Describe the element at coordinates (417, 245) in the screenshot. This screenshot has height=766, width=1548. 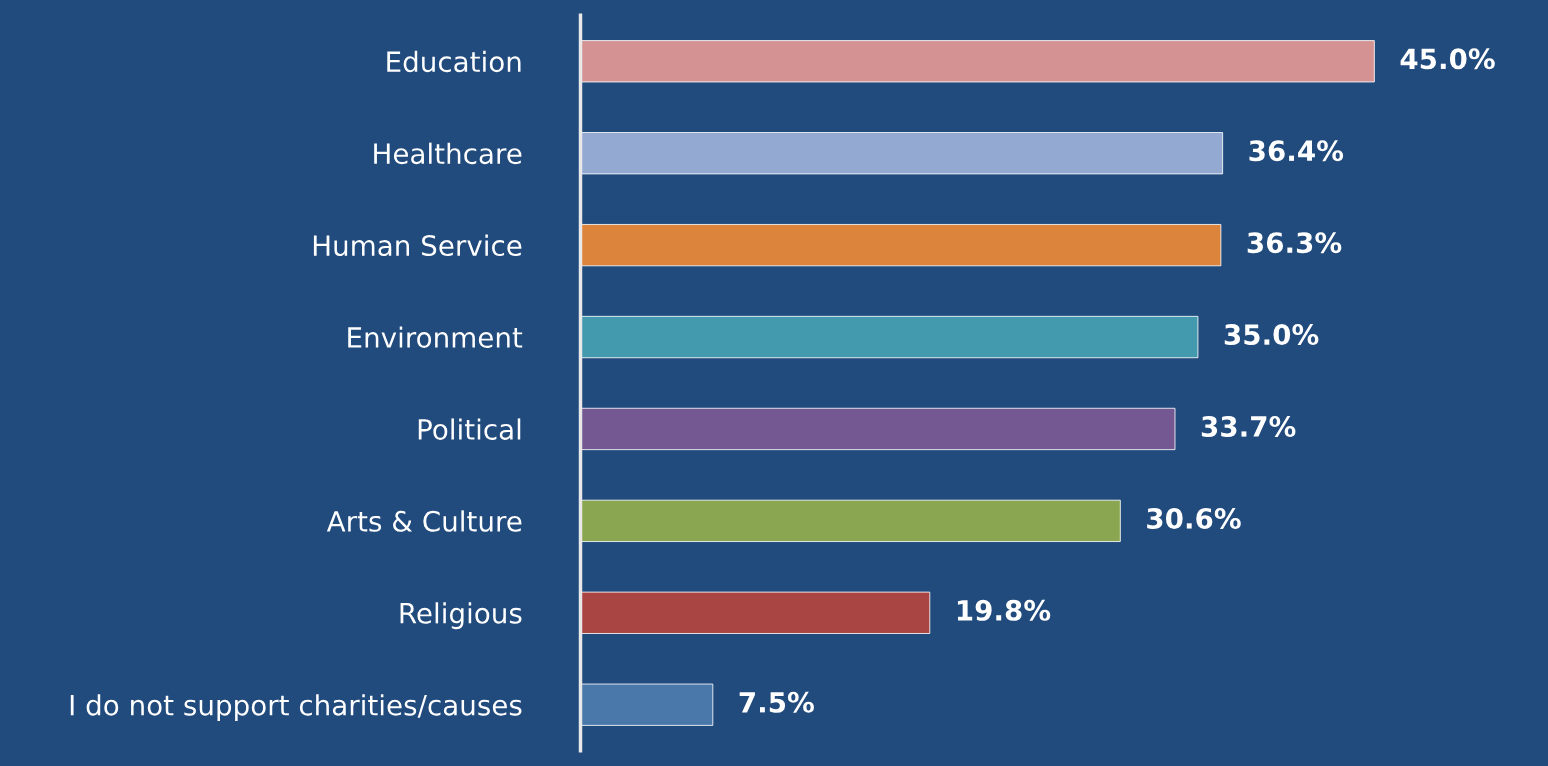
I see `y-tick-label: Human Service` at that location.